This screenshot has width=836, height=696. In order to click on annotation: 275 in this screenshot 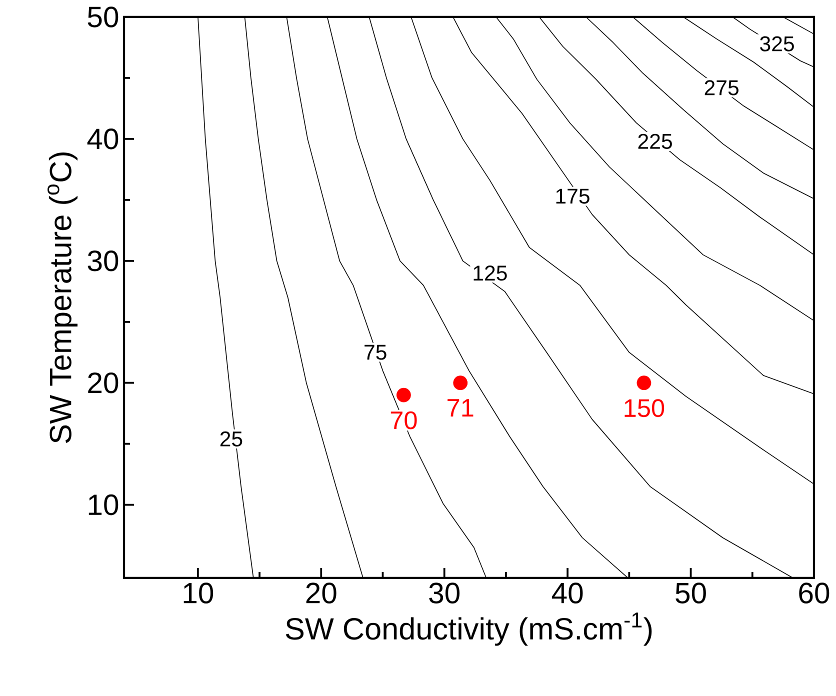, I will do `click(721, 88)`.